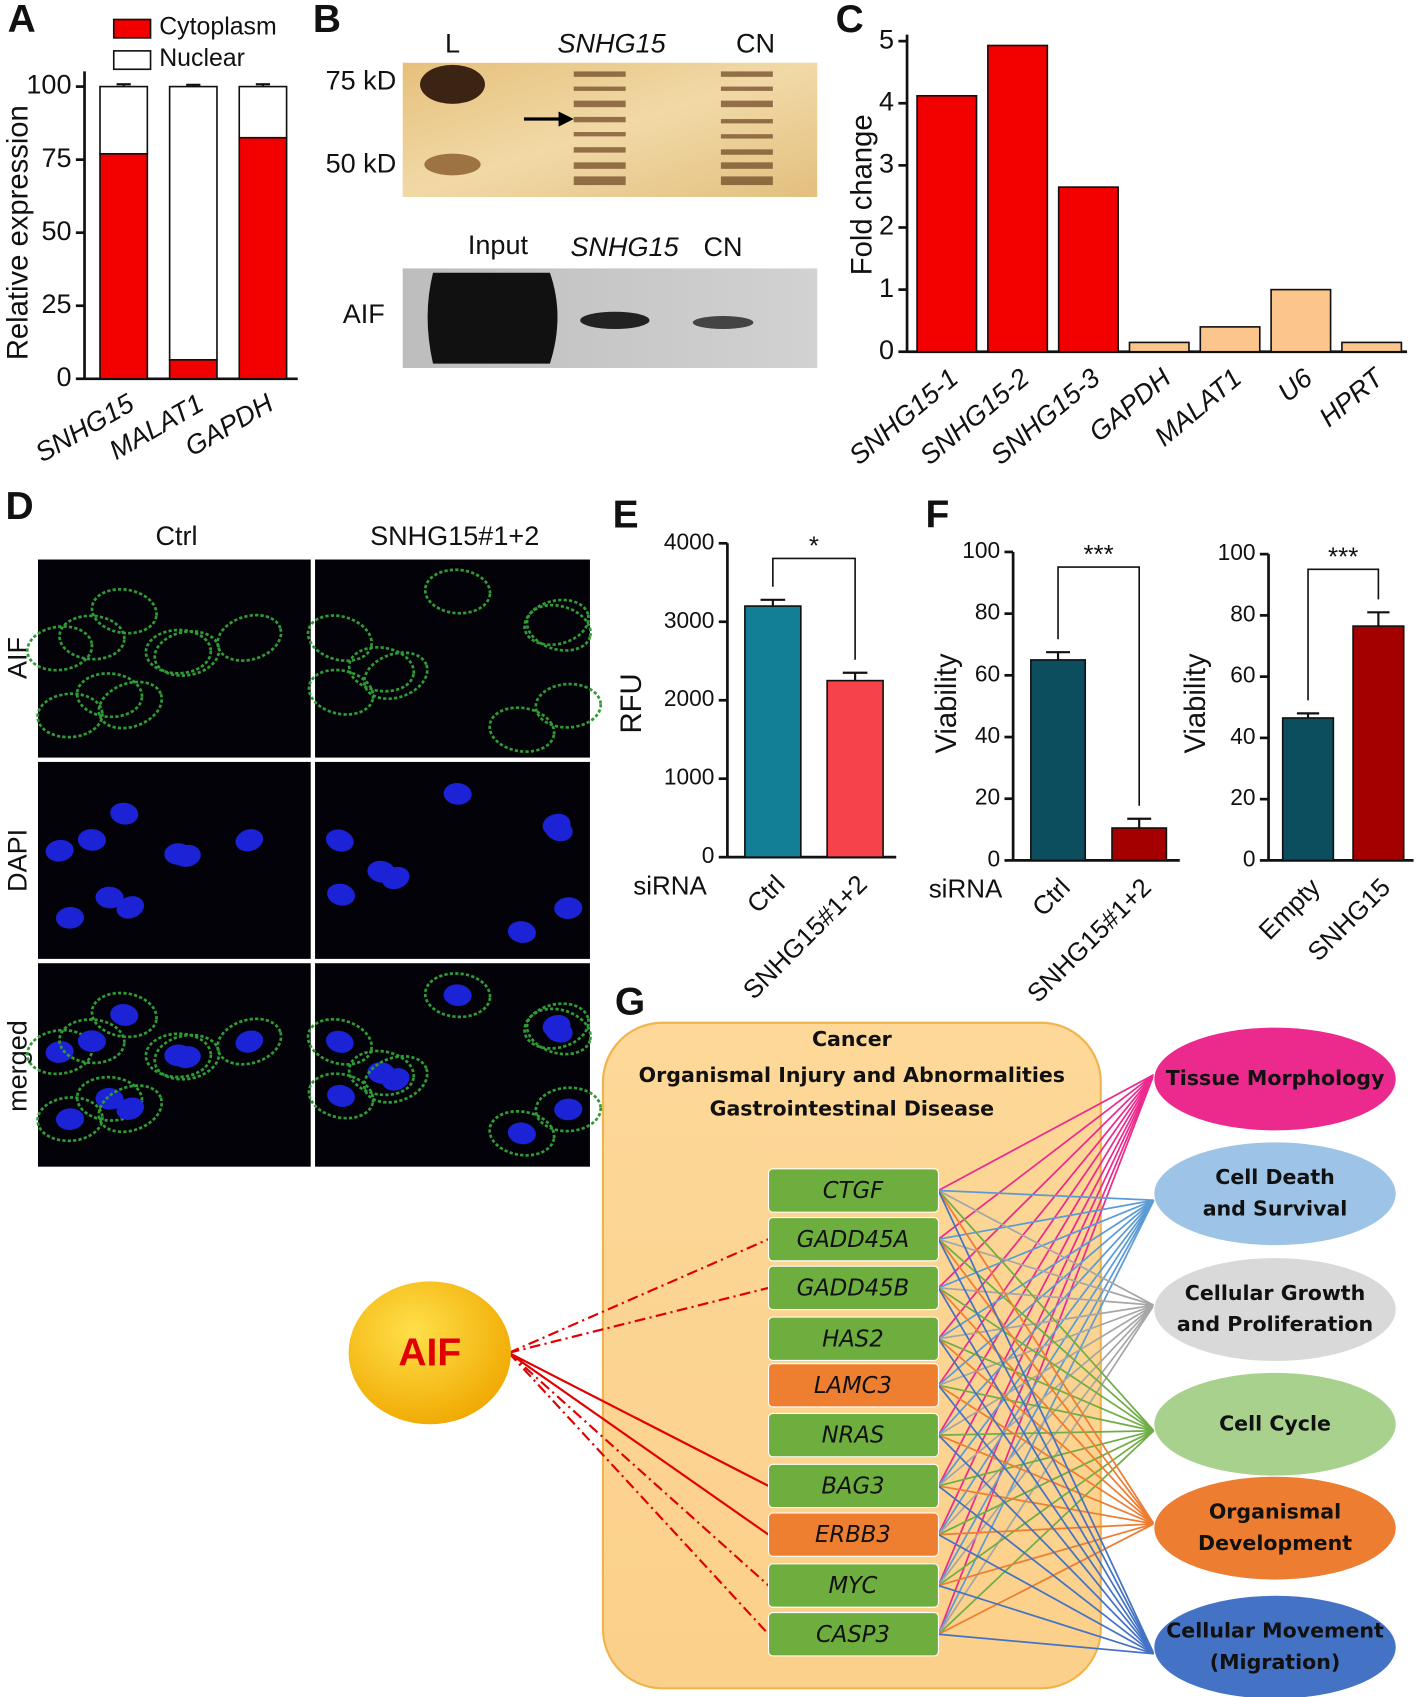 The image size is (1418, 1697). What do you see at coordinates (429, 1352) in the screenshot?
I see `source-label: AIF` at bounding box center [429, 1352].